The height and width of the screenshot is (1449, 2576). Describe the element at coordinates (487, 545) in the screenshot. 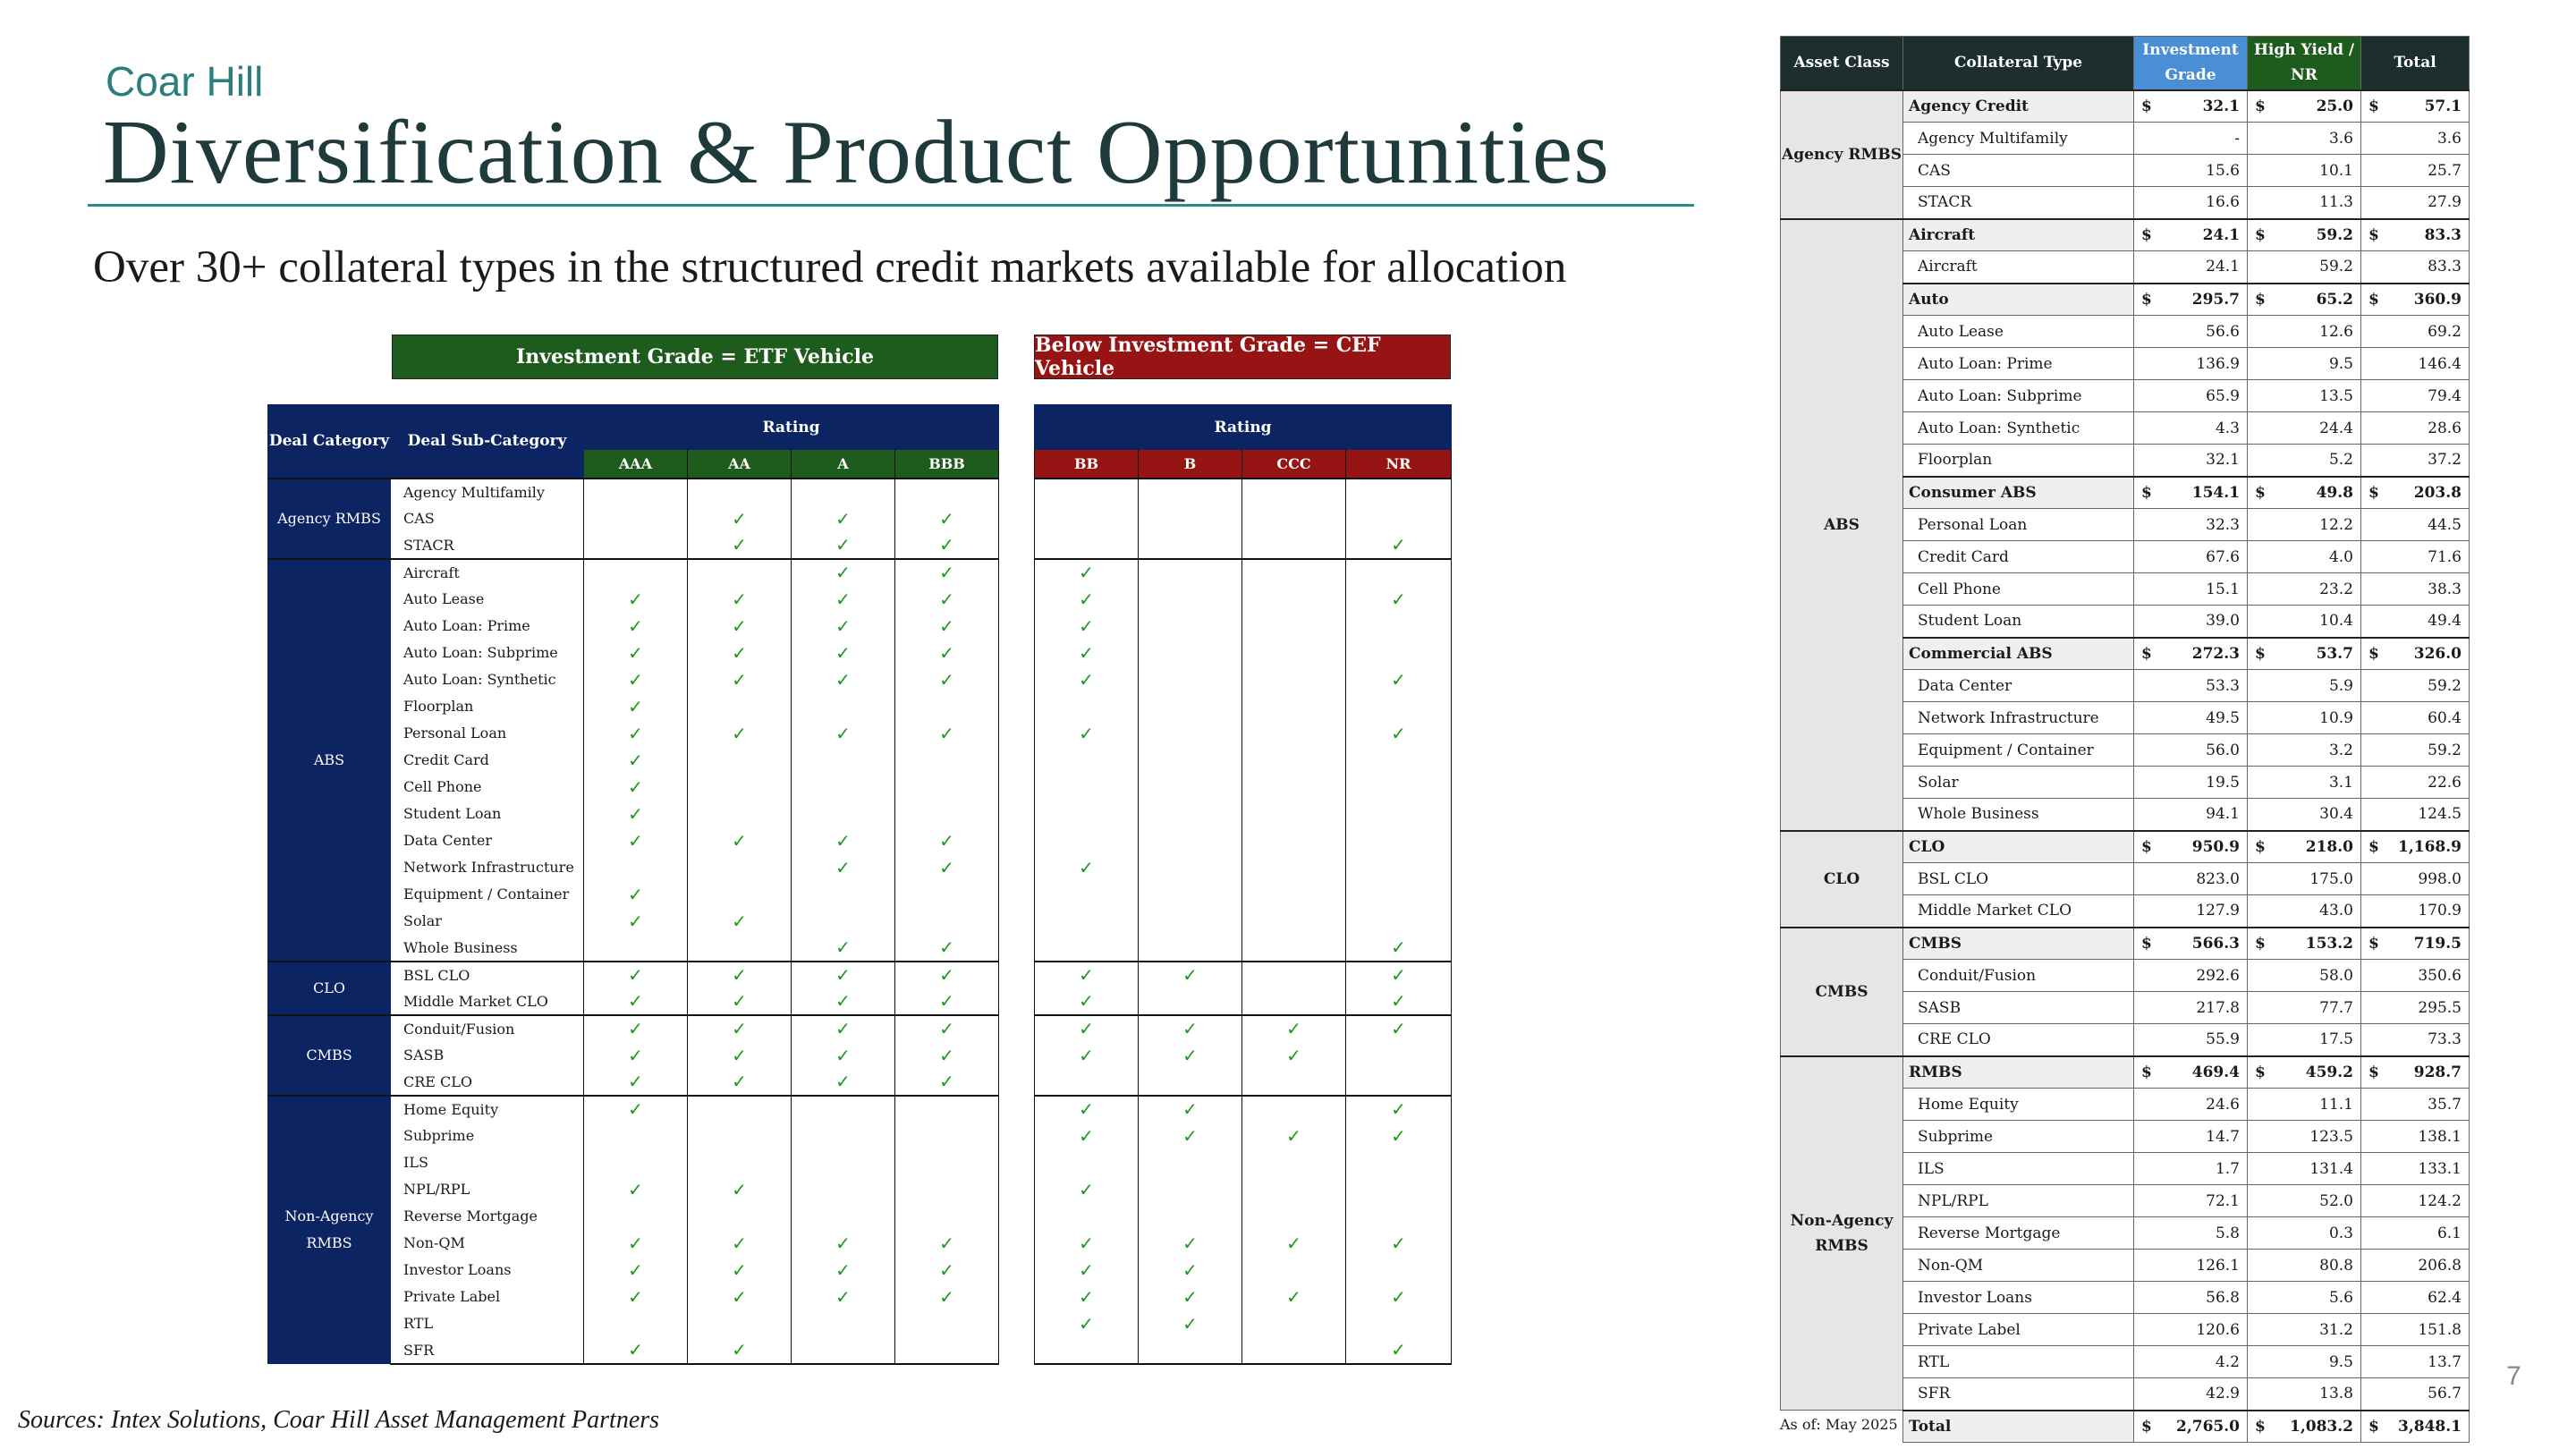

I see `deal-sub-category-cell: STACR` at that location.